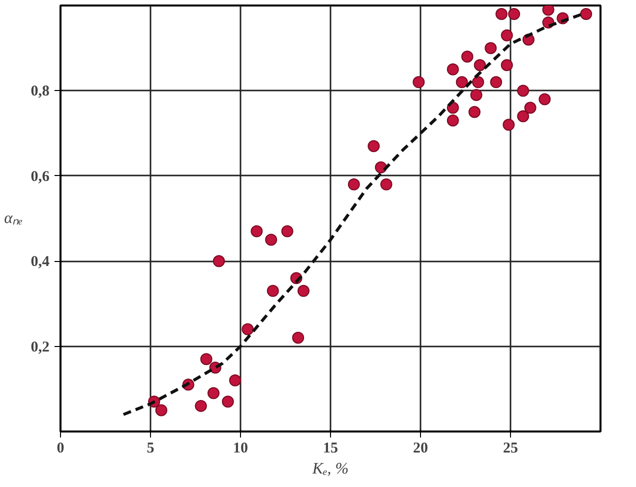  Describe the element at coordinates (13, 218) in the screenshot. I see `y-axis-title: αₙₑ` at that location.